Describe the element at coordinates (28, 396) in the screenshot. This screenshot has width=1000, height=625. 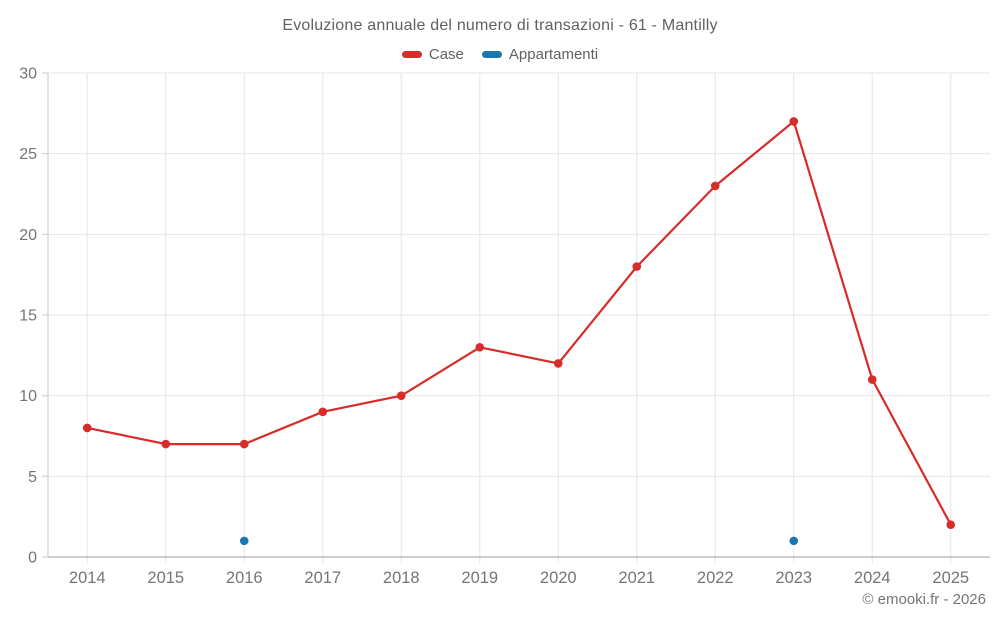
I see `y-axis-label-10: 10` at that location.